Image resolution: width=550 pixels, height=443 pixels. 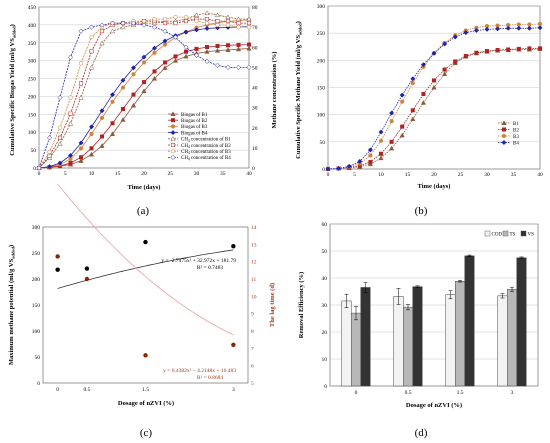 I want to click on y2-tick-label: 20, so click(x=255, y=129).